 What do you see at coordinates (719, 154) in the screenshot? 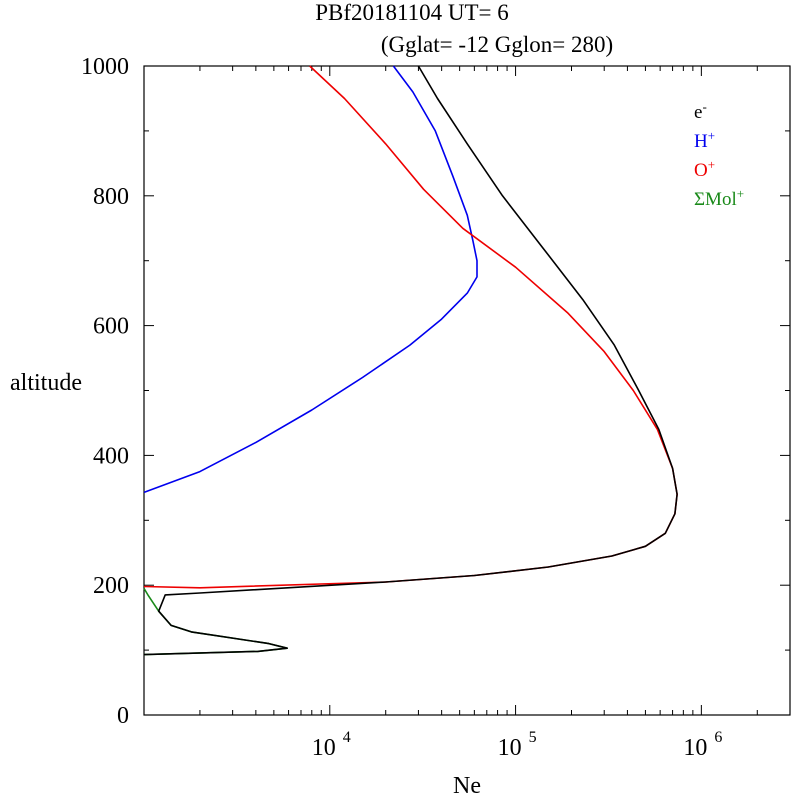
I see `legend: e- H+ O+ ΣMol+` at bounding box center [719, 154].